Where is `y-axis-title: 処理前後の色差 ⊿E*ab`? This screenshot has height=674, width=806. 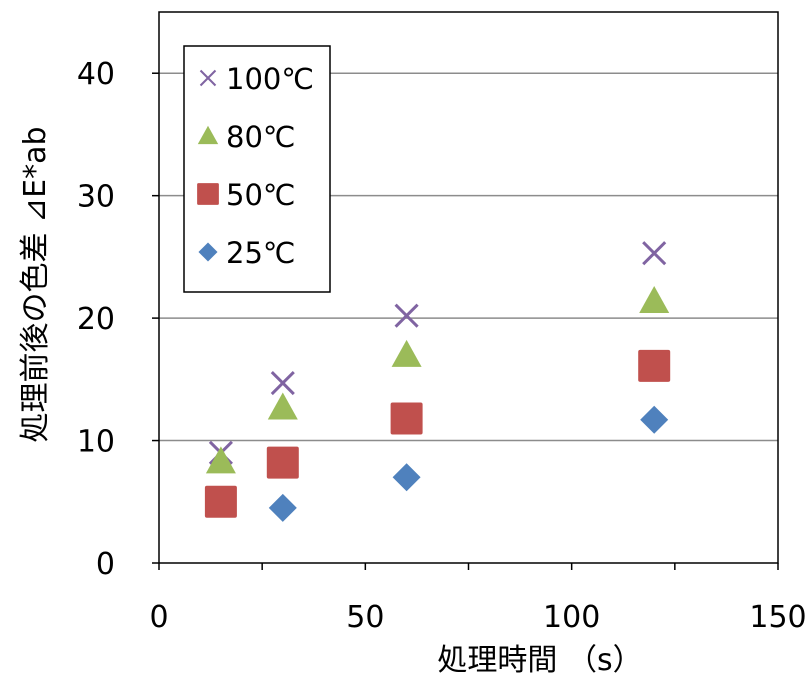
y-axis-title: 処理前後の色差 ⊿E*ab is located at coordinates (35, 284).